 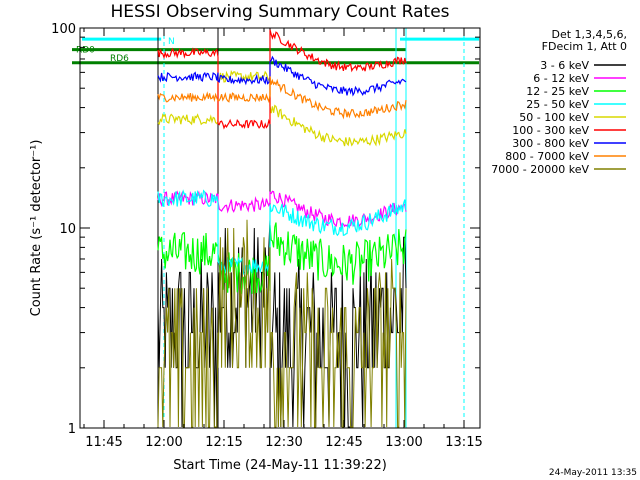 What do you see at coordinates (550, 143) in the screenshot?
I see `legend-label-6: 300 - 800 keV` at bounding box center [550, 143].